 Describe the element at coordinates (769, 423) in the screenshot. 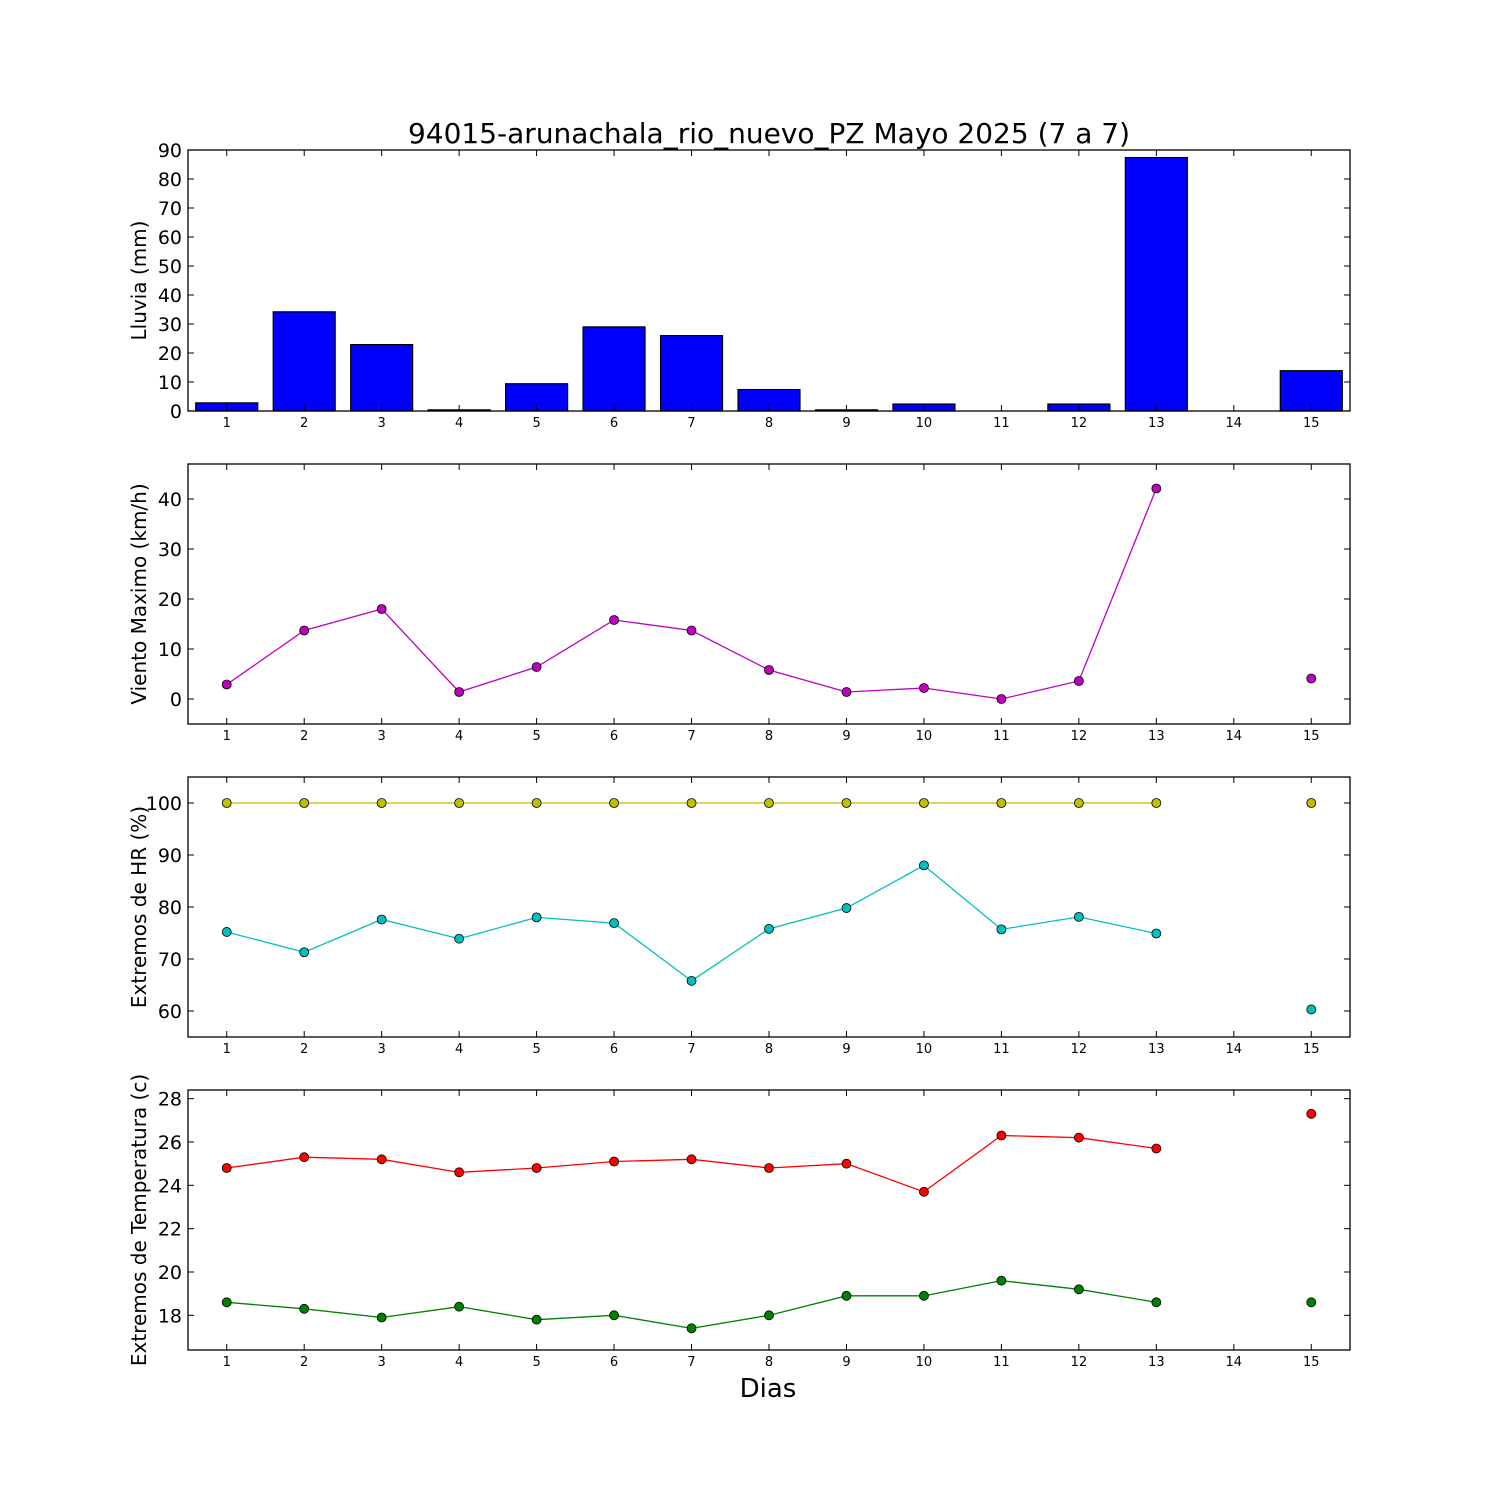

I see `x-tick-label: 8` at that location.